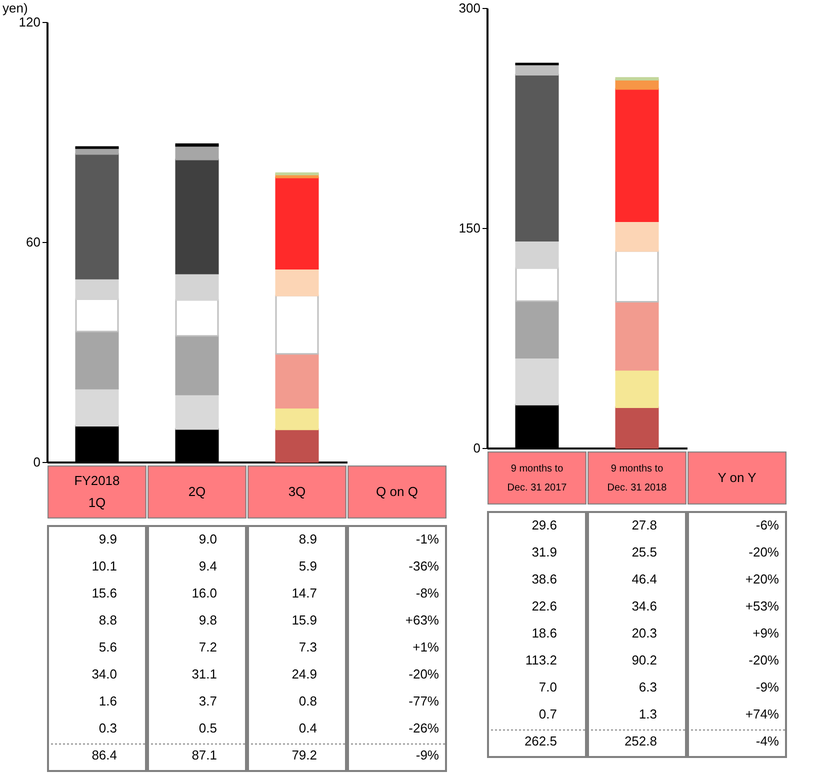 The image size is (825, 784). What do you see at coordinates (544, 525) in the screenshot?
I see `data-label: 29.6` at bounding box center [544, 525].